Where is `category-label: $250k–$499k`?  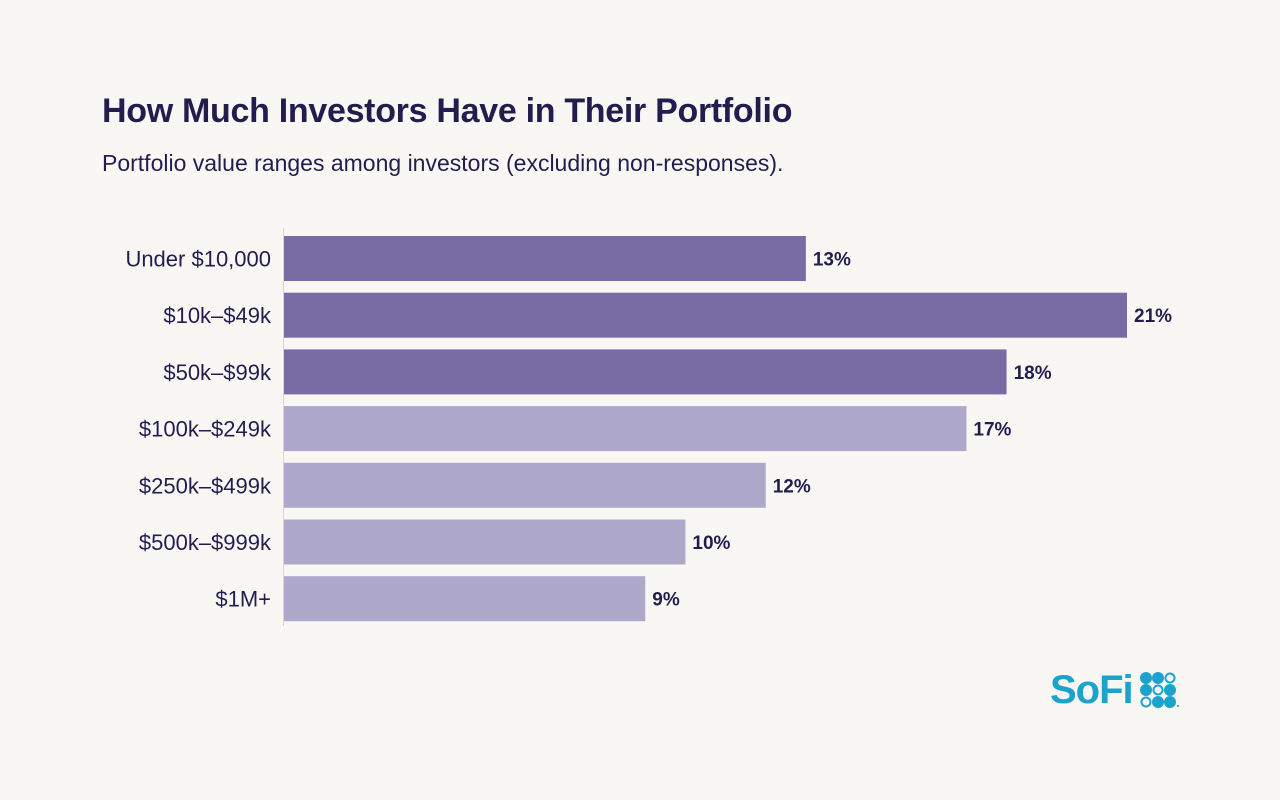
category-label: $250k–$499k is located at coordinates (205, 485).